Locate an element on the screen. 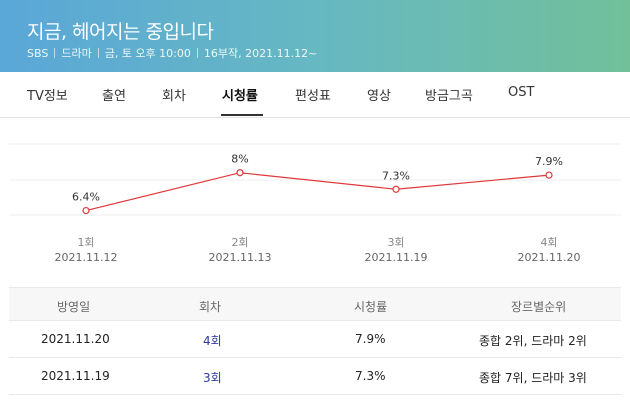 The height and width of the screenshot is (405, 630). tab-schedule: 편성표 is located at coordinates (313, 96).